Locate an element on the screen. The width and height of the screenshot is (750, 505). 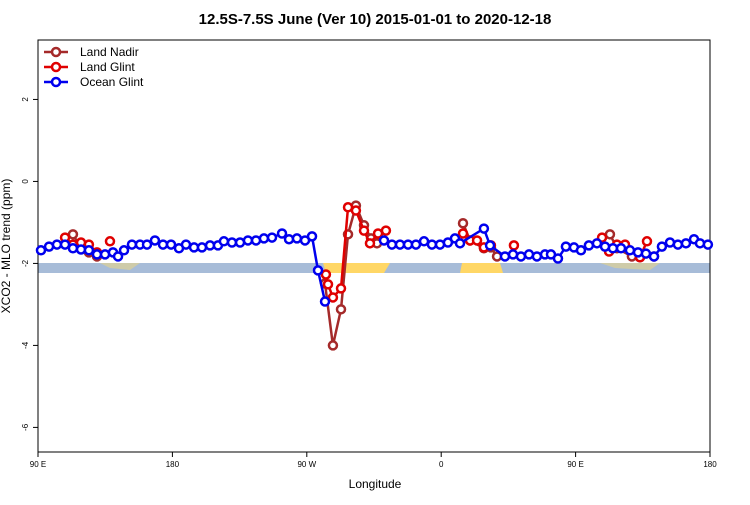
y-tick-label: -2 is located at coordinates (25, 263).